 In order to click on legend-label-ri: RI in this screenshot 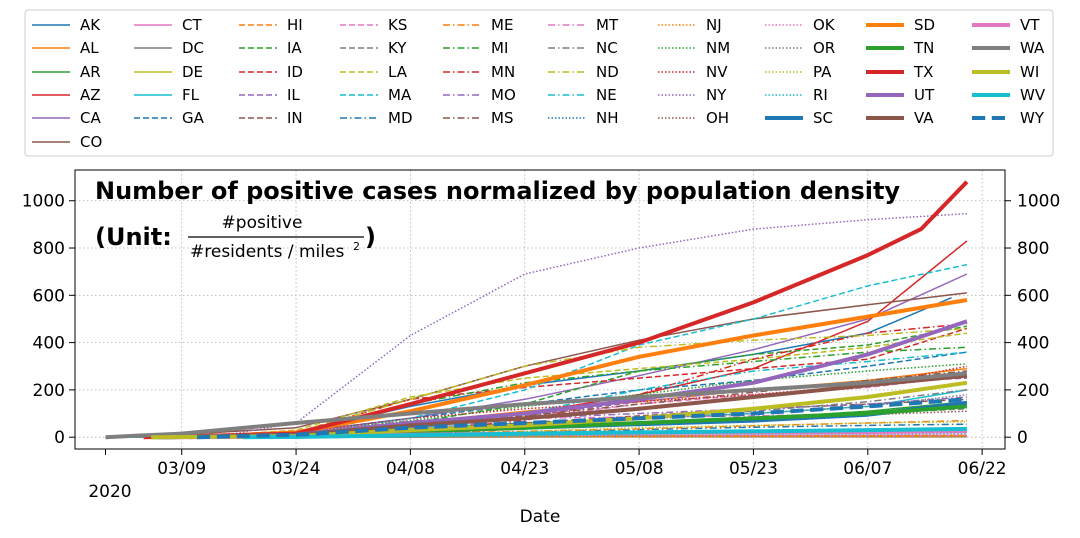, I will do `click(820, 95)`.